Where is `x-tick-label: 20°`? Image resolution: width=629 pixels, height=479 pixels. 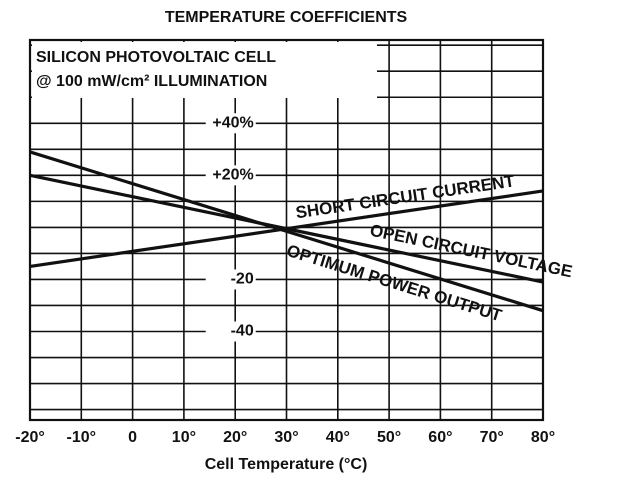 x-tick-label: 20° is located at coordinates (235, 437).